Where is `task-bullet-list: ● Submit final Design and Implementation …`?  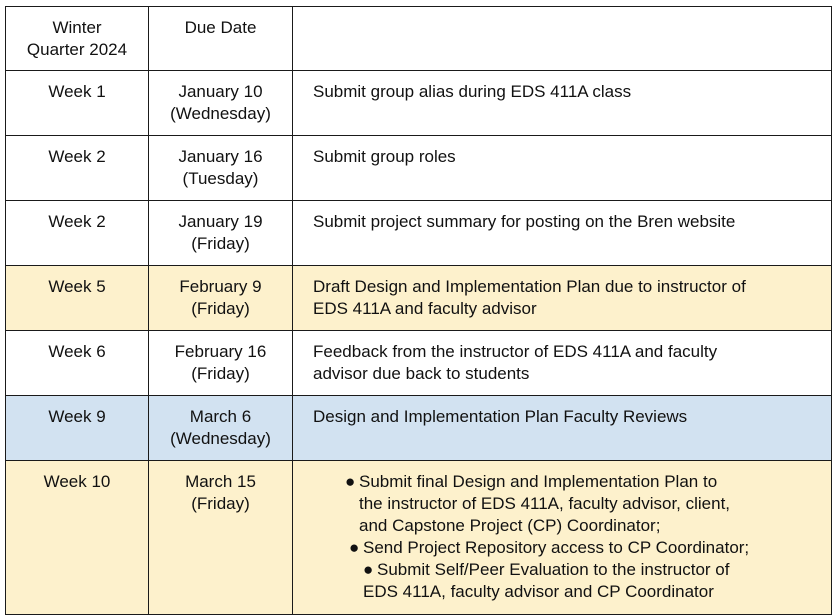
task-bullet-list: ● Submit final Design and Implementation … is located at coordinates (581, 537).